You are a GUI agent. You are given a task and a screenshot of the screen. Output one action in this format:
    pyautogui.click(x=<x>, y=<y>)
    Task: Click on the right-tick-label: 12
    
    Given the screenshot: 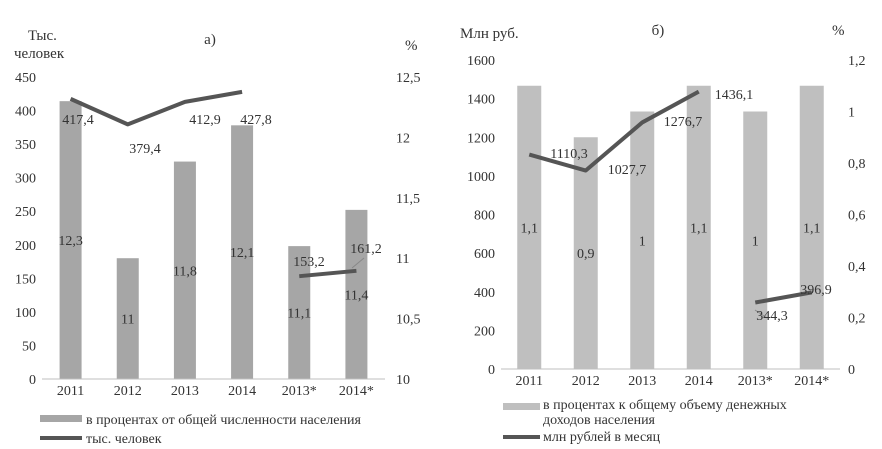 What is the action you would take?
    pyautogui.click(x=403, y=138)
    